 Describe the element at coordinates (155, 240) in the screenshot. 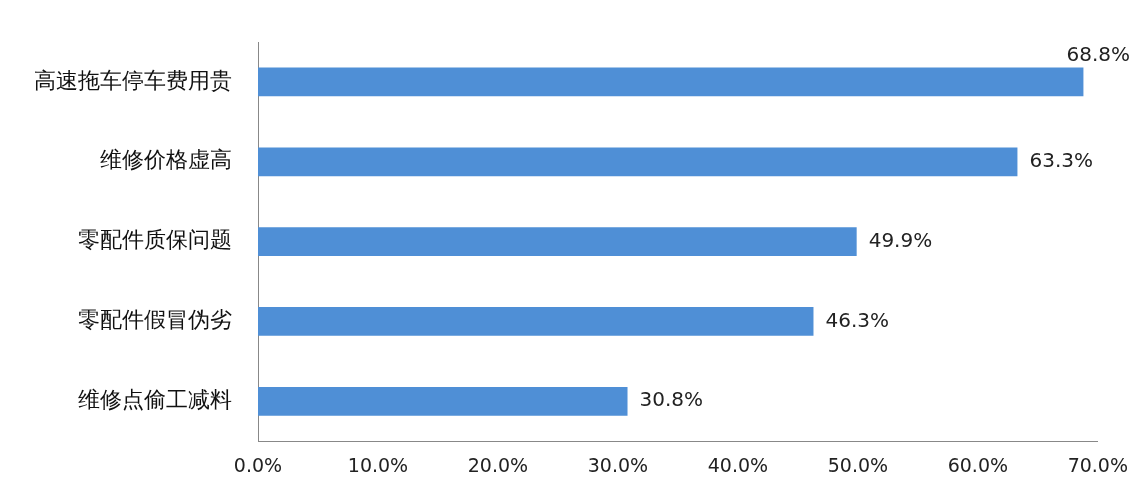

I see `y-tick-label: 零配件质保问题` at that location.